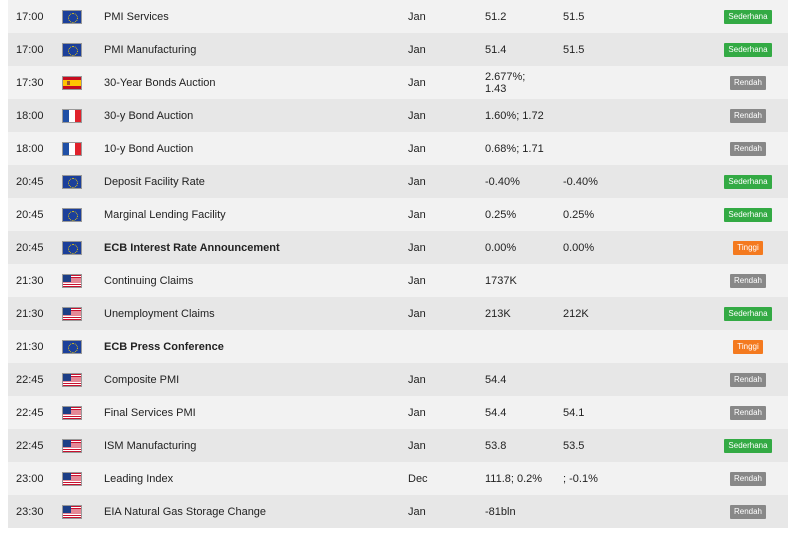  I want to click on event-name: Unemployment Claims, so click(159, 313).